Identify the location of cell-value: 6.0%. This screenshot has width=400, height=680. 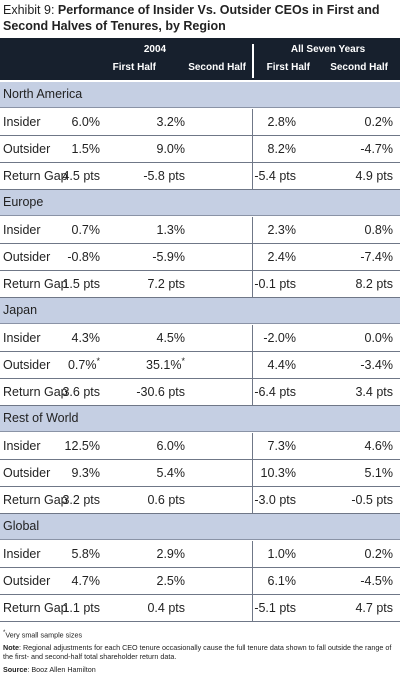
(171, 446).